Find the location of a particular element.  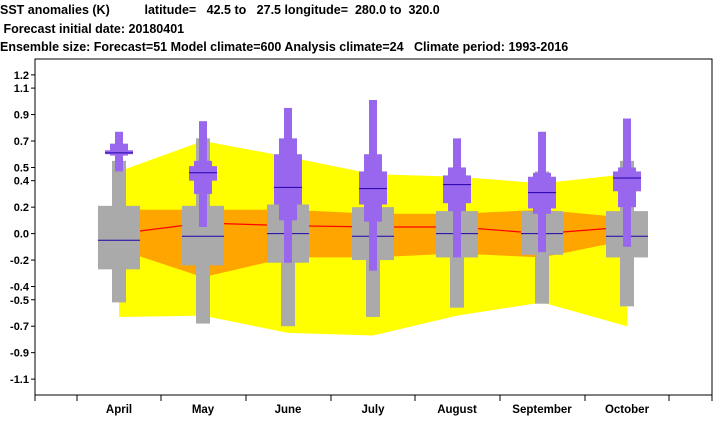

x-tick-label-september: September is located at coordinates (542, 410).